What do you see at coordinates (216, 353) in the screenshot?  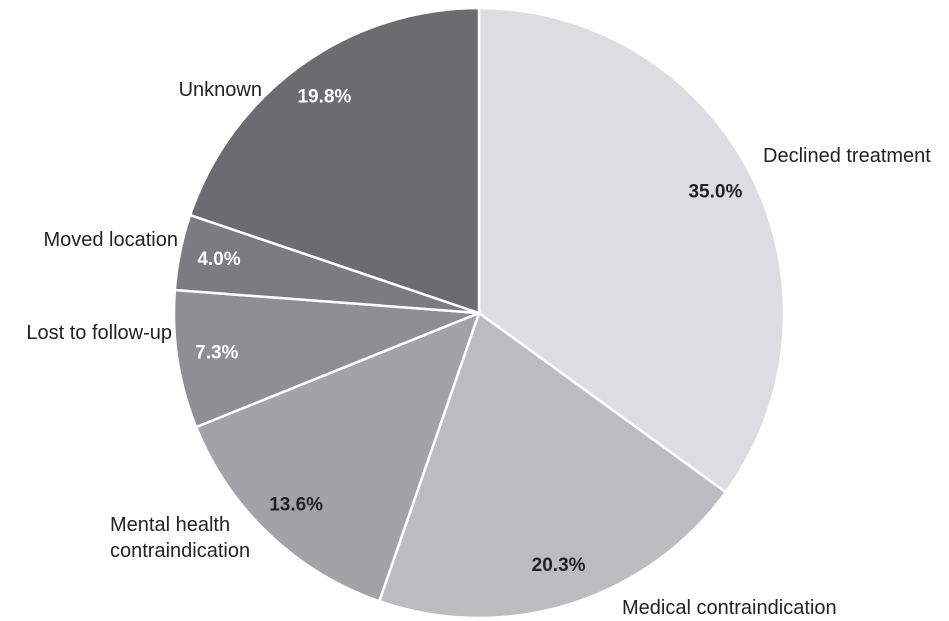 I see `value-label: 7.3%` at bounding box center [216, 353].